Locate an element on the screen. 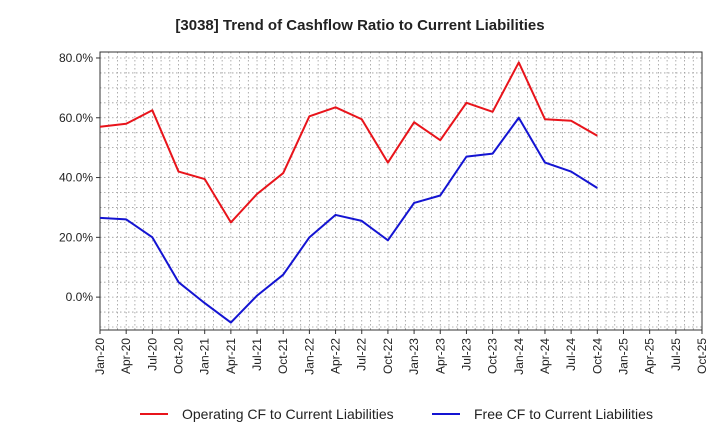  x-tick-label: Oct-22 is located at coordinates (388, 356).